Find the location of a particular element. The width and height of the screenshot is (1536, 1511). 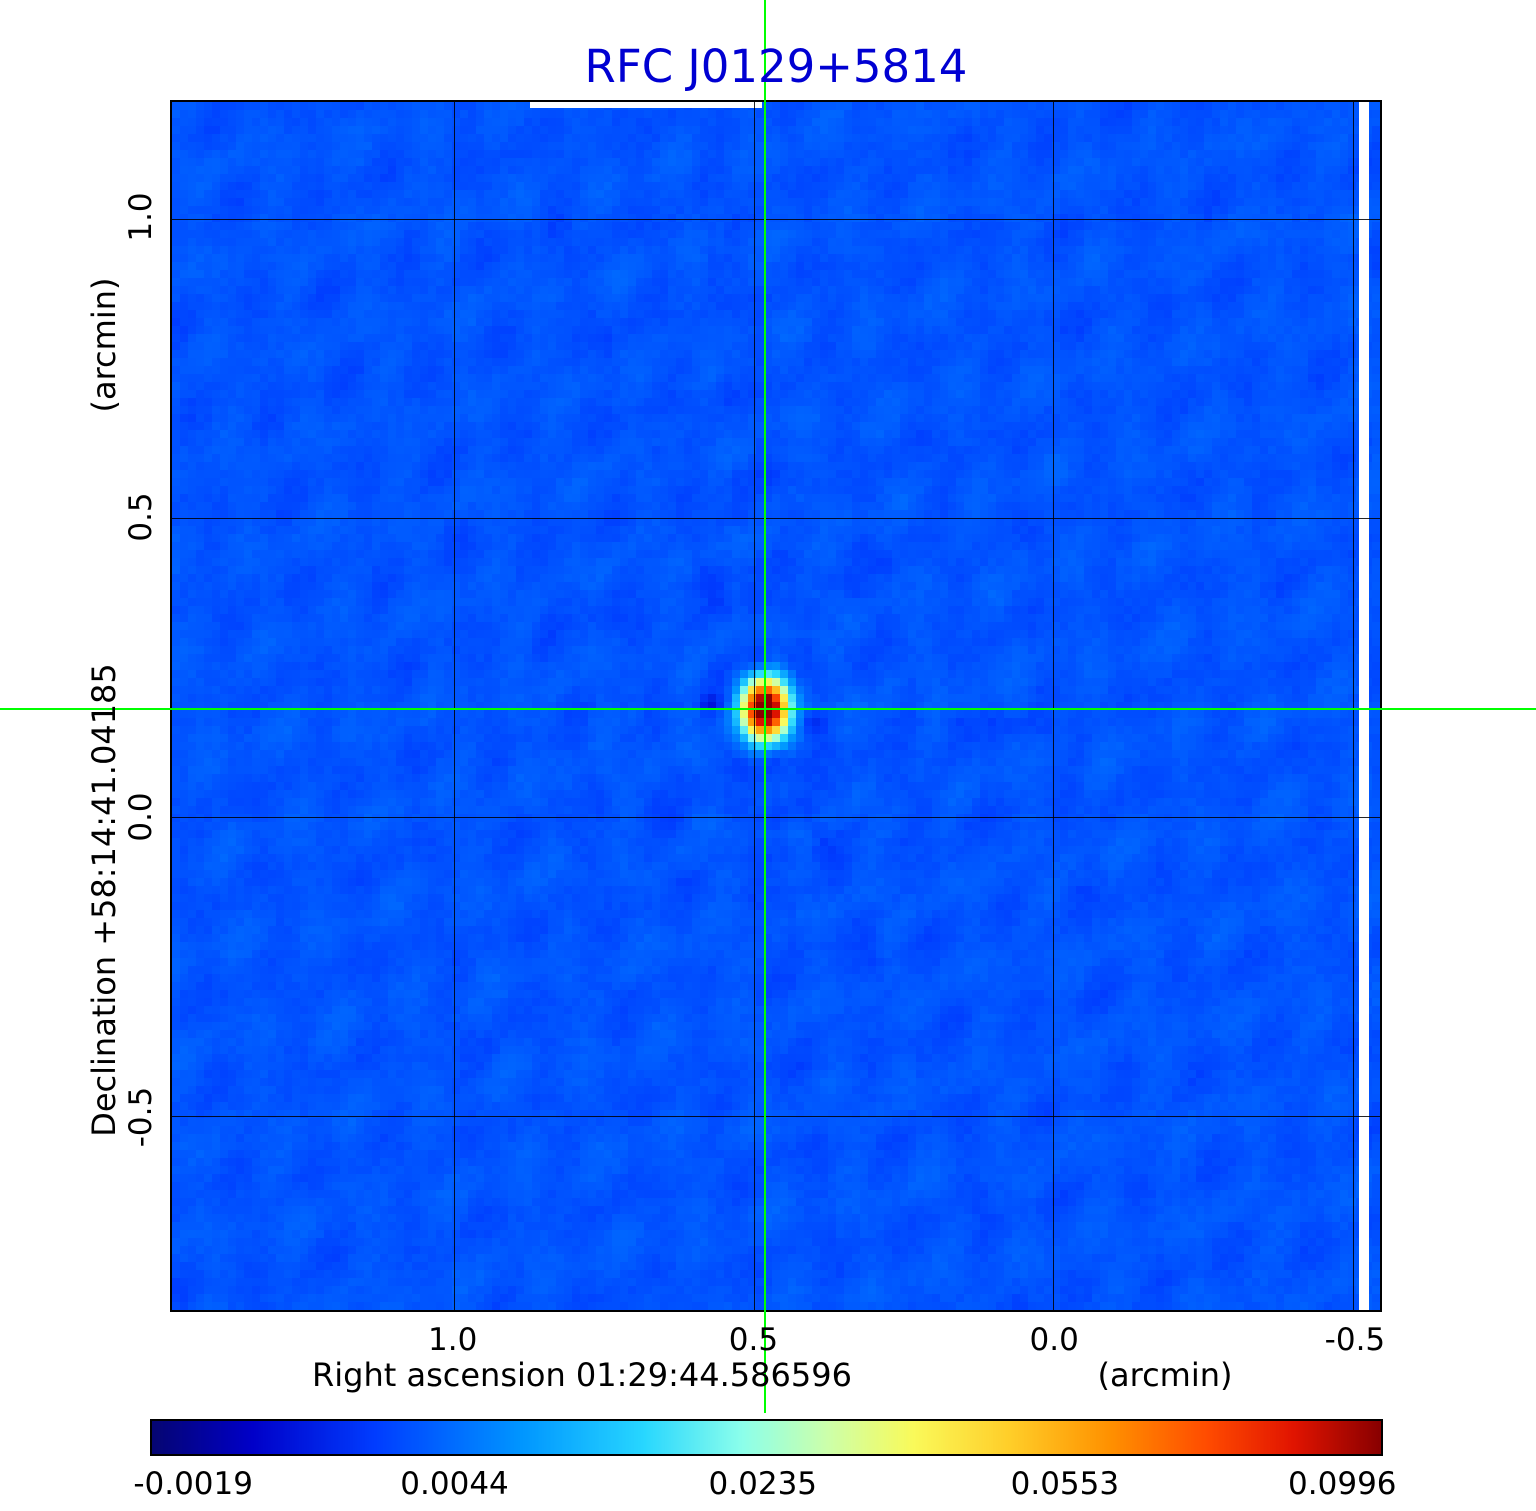

x-tick-label: 0.0 is located at coordinates (1054, 1340).